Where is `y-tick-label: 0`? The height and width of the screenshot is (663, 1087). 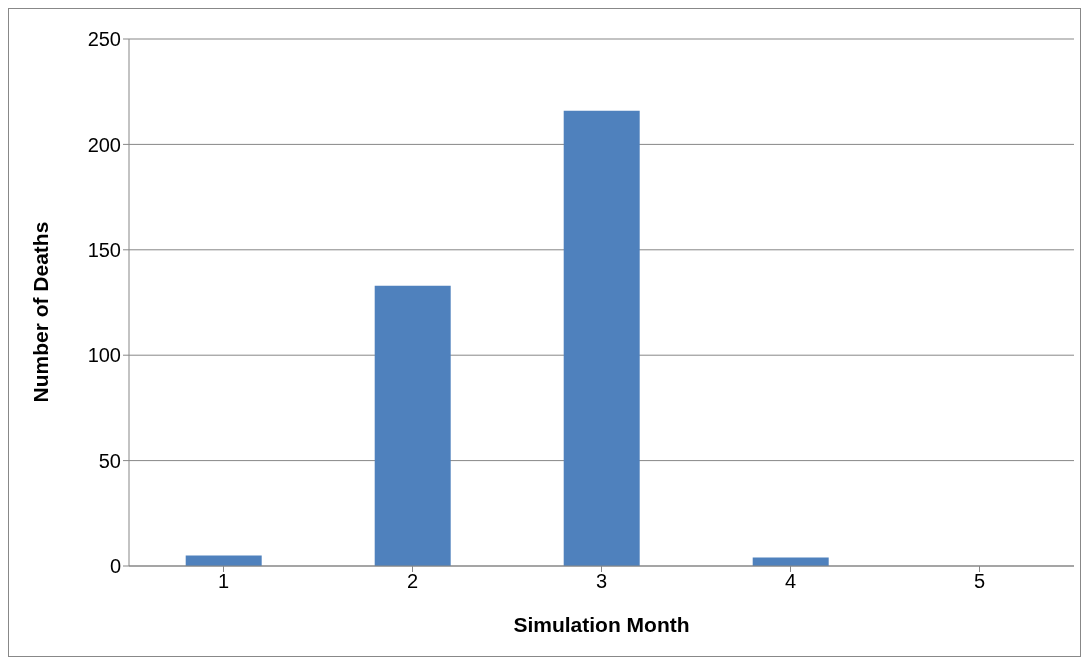
y-tick-label: 0 is located at coordinates (115, 566).